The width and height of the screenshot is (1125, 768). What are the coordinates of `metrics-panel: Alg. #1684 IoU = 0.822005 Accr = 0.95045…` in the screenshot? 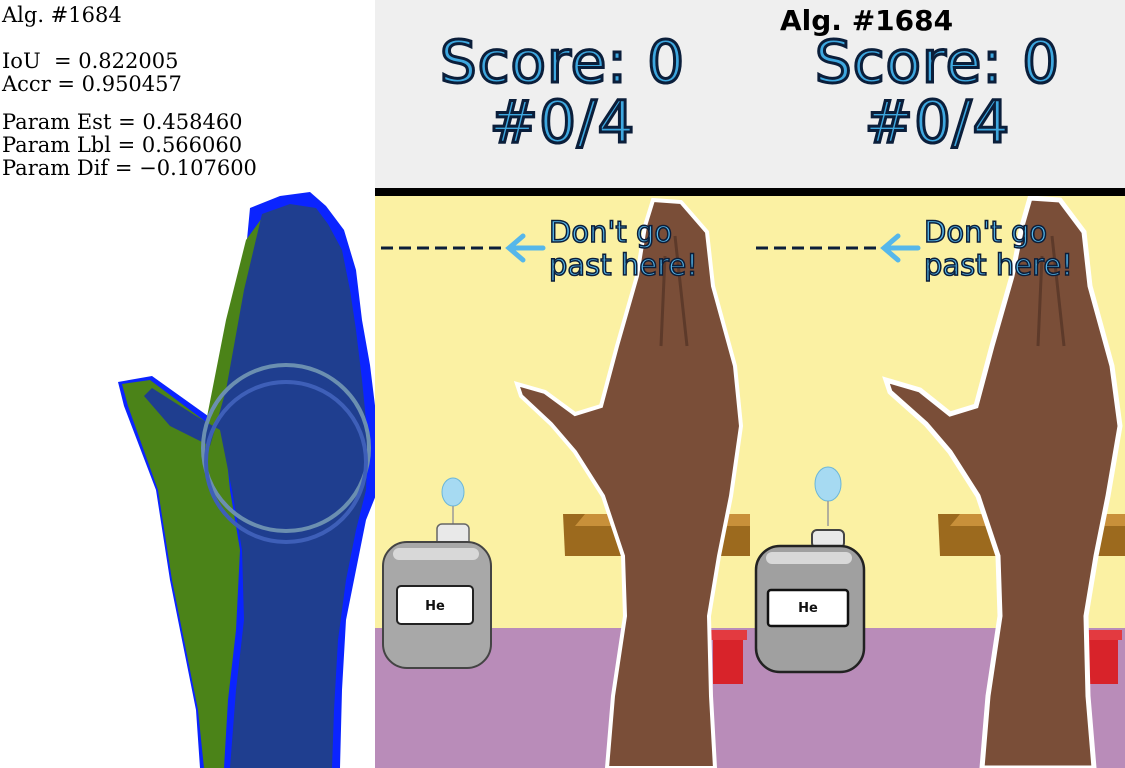 It's located at (187, 95).